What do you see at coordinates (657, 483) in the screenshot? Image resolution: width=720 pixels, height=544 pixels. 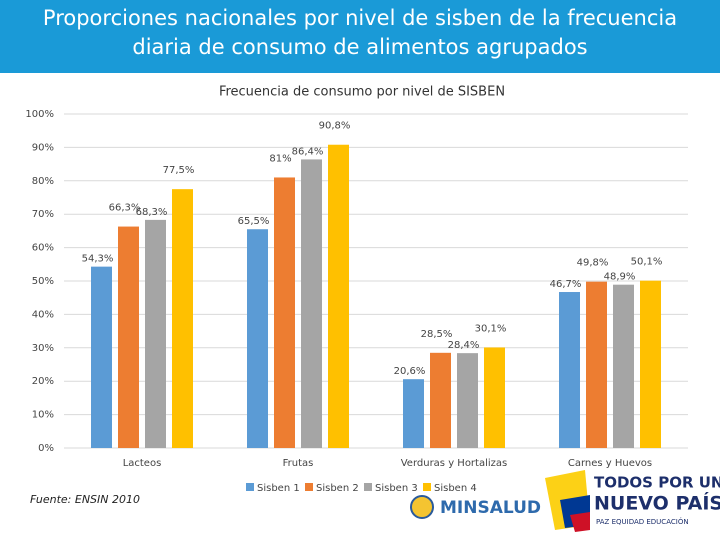 I see `slogan-line-1: TODOS POR UN` at bounding box center [657, 483].